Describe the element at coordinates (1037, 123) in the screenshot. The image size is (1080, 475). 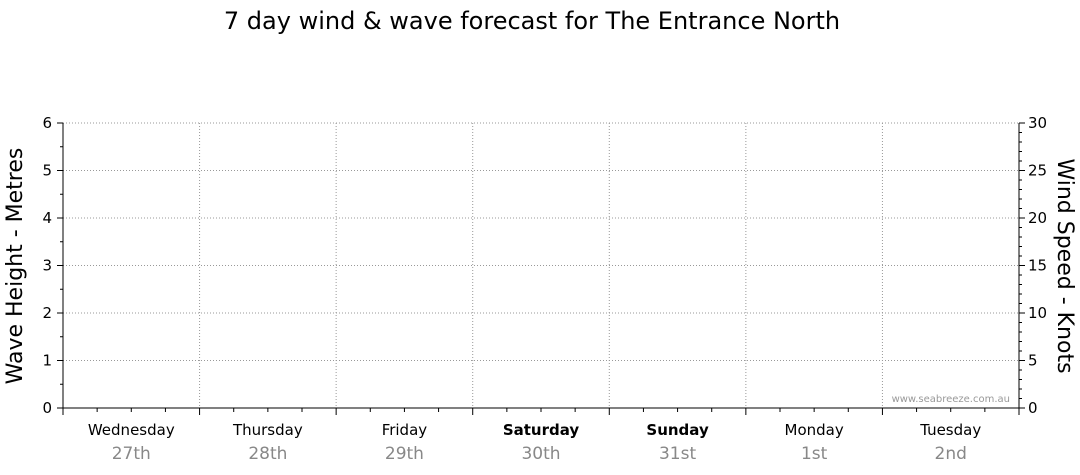
I see `right-tick-label: 30` at that location.